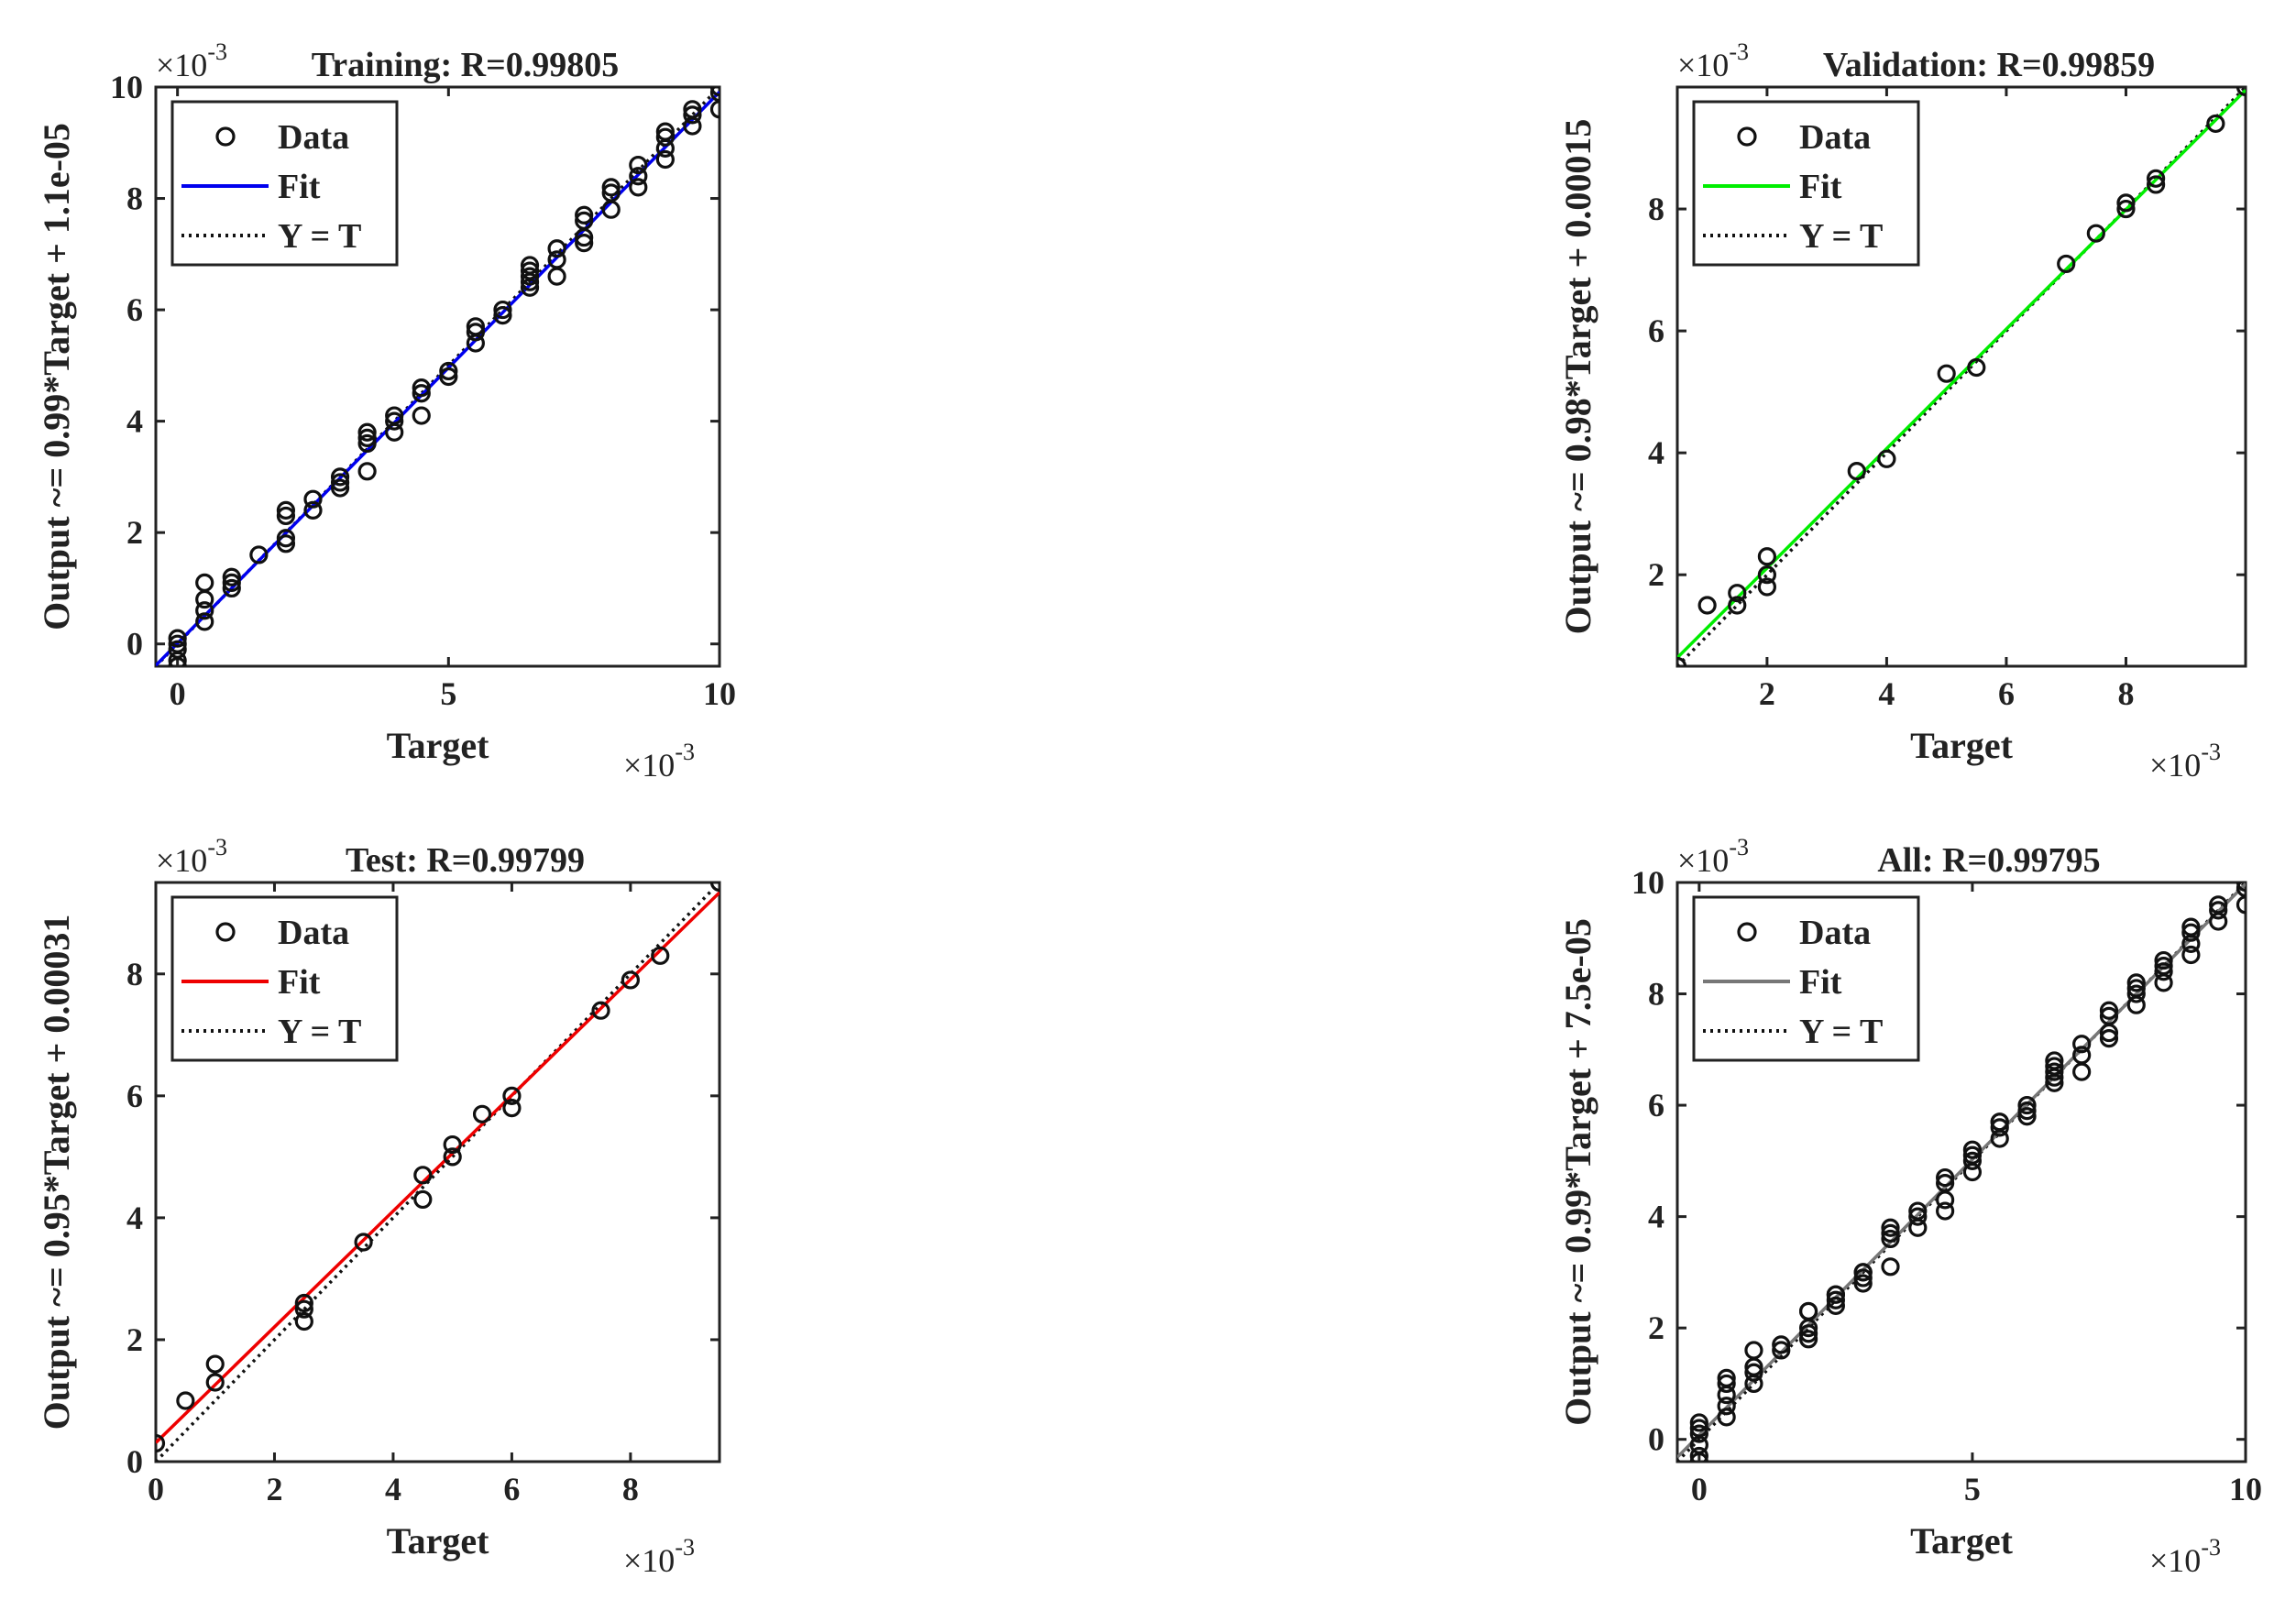  What do you see at coordinates (2006, 693) in the screenshot?
I see `x-tick-label: 6` at bounding box center [2006, 693].